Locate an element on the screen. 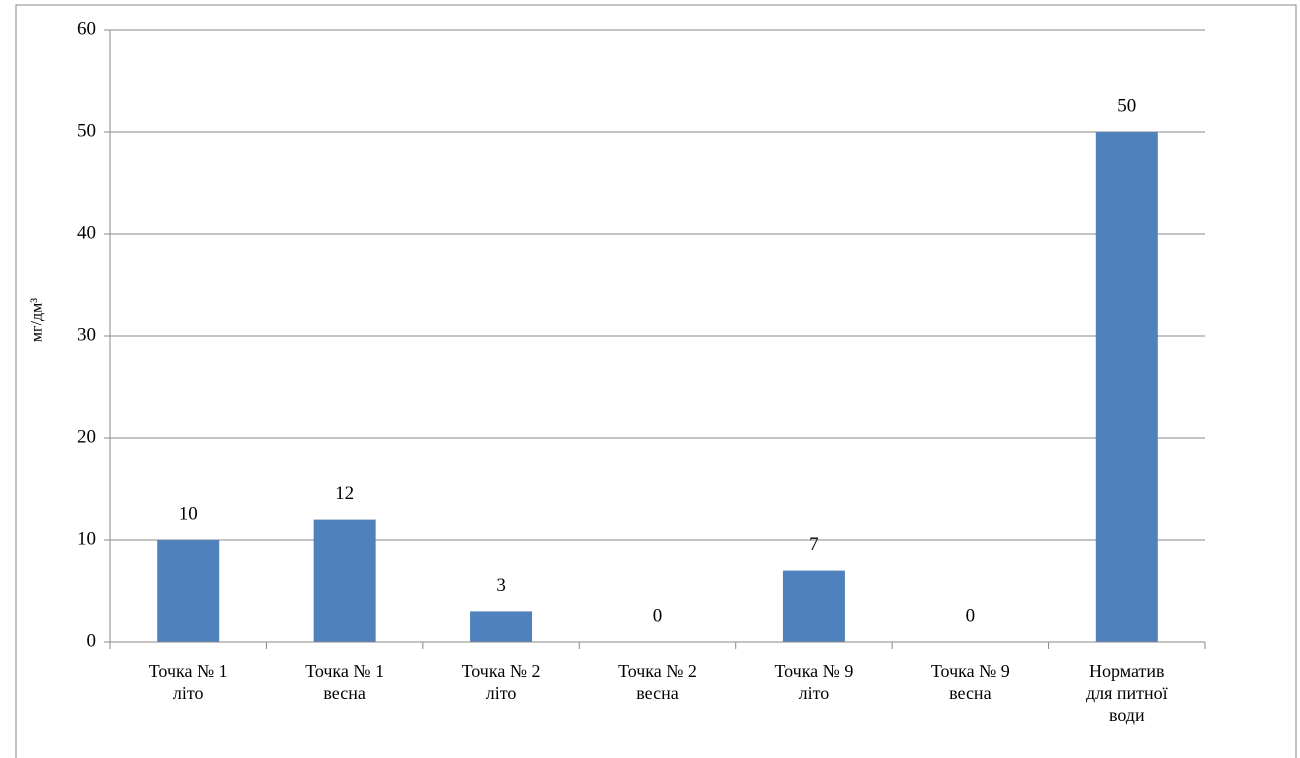 The height and width of the screenshot is (758, 1300). x-tick-label: Точка № 1 літо is located at coordinates (188, 682).